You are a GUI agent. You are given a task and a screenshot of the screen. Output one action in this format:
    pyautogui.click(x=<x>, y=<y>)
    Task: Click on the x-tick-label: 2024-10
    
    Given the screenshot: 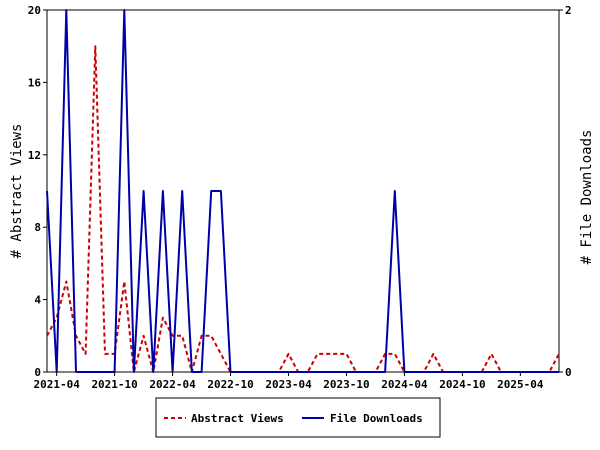 What is the action you would take?
    pyautogui.click(x=462, y=384)
    